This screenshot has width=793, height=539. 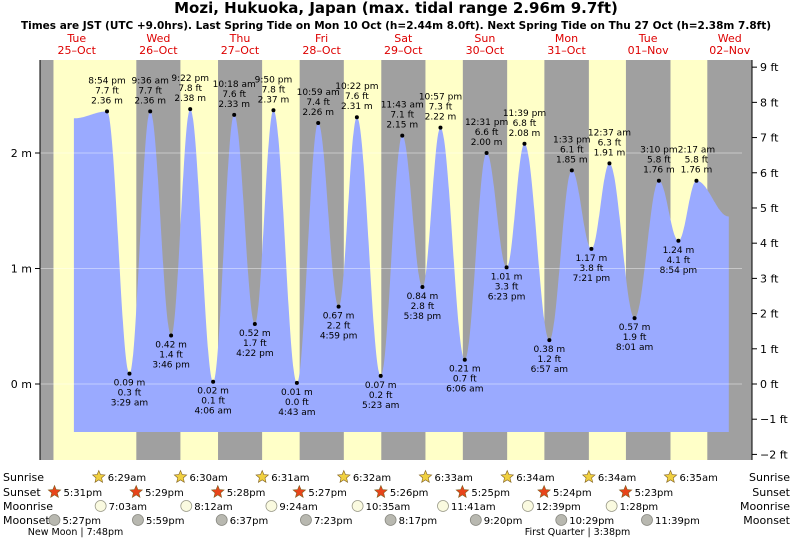 I want to click on moonset-time: 7:23pm, so click(x=333, y=521).